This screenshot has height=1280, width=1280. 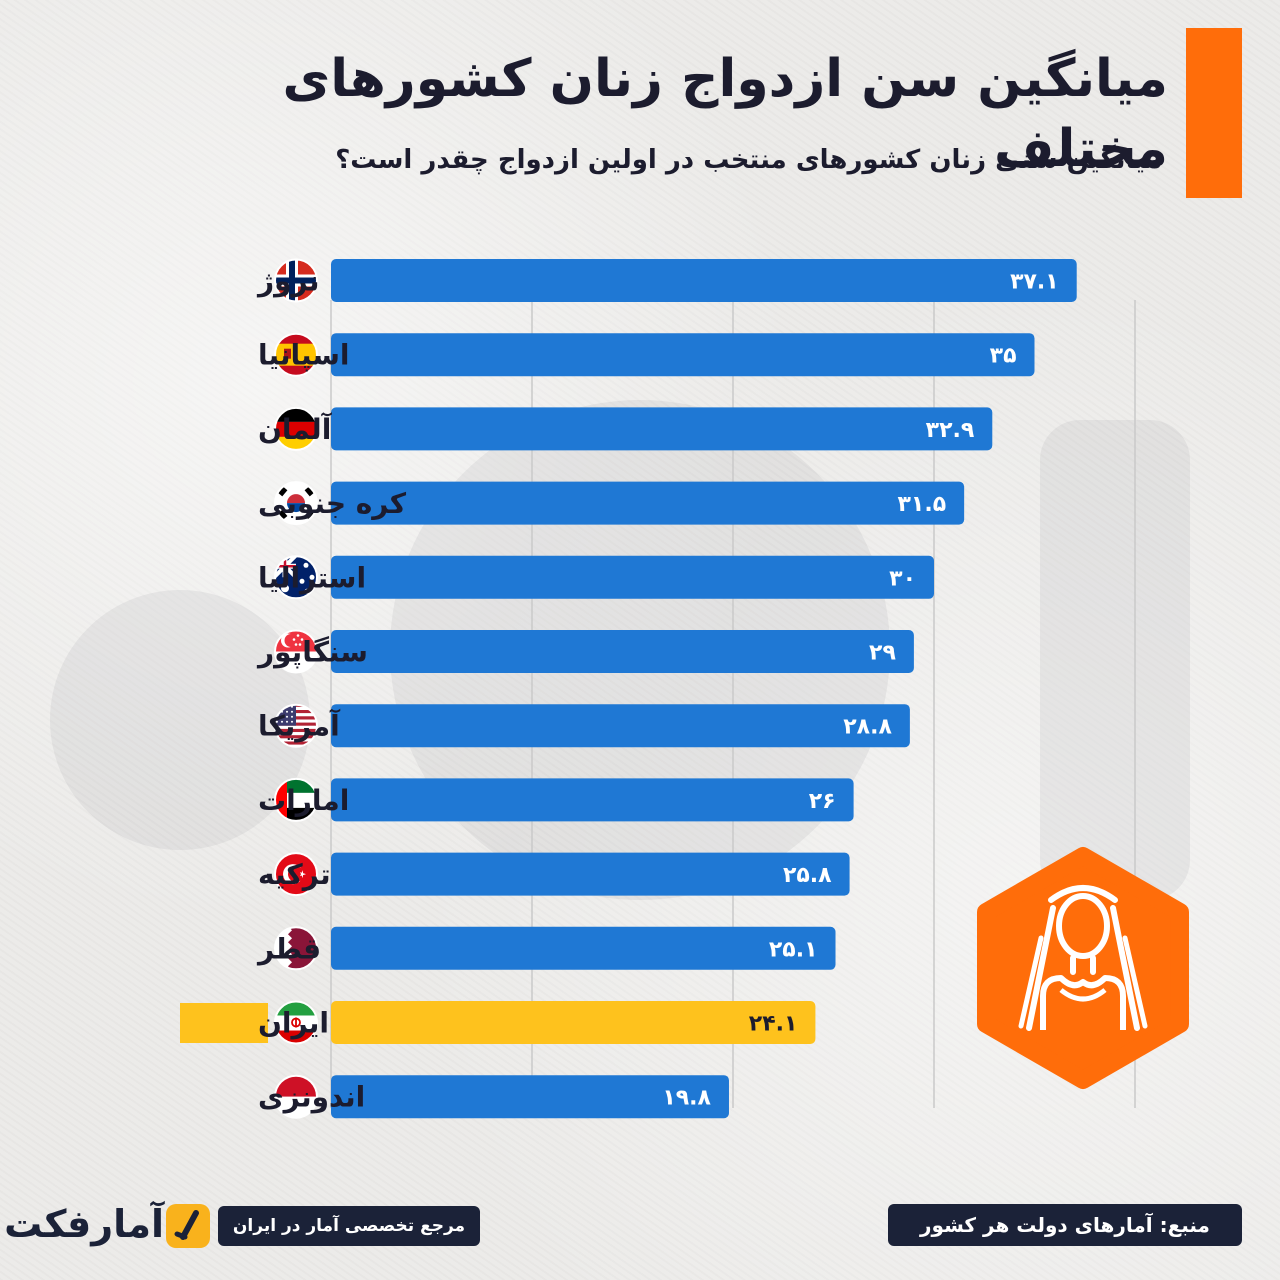 What do you see at coordinates (349, 1226) in the screenshot?
I see `tagline-label: مرجع تخصصی آمار در ایران` at bounding box center [349, 1226].